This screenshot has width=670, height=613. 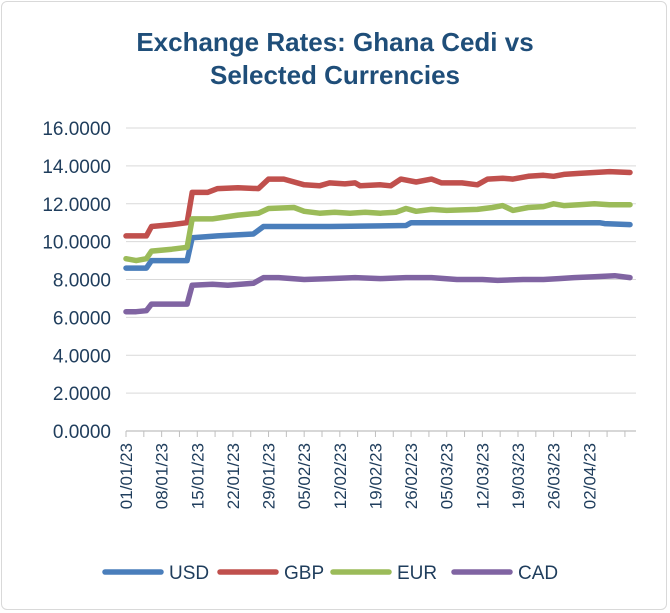 I want to click on x-tick-label: 05/02/23, so click(x=304, y=476).